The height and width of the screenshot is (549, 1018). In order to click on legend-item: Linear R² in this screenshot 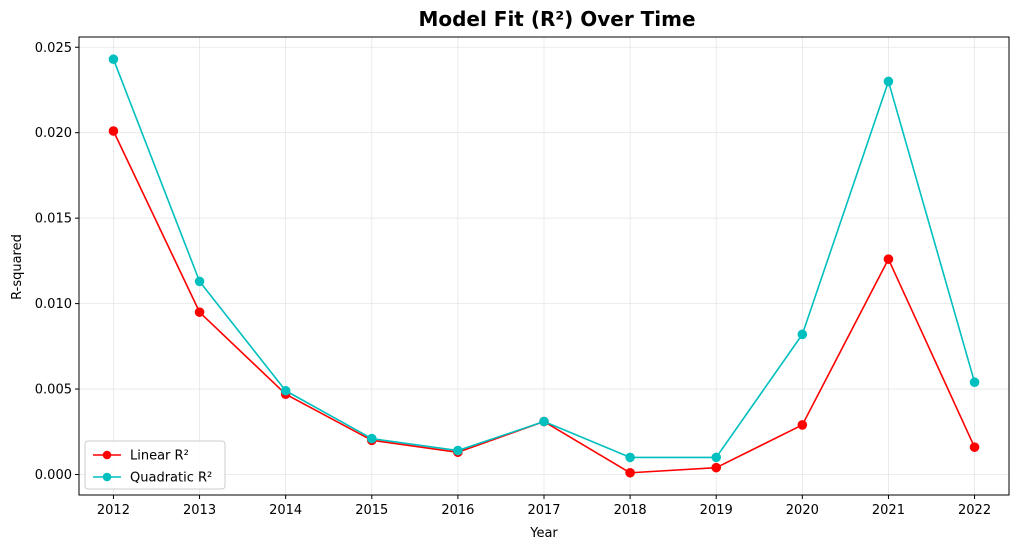, I will do `click(141, 456)`.